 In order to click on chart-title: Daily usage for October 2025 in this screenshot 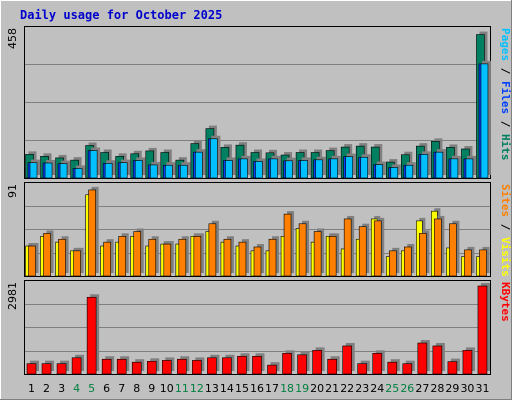, I will do `click(121, 15)`.